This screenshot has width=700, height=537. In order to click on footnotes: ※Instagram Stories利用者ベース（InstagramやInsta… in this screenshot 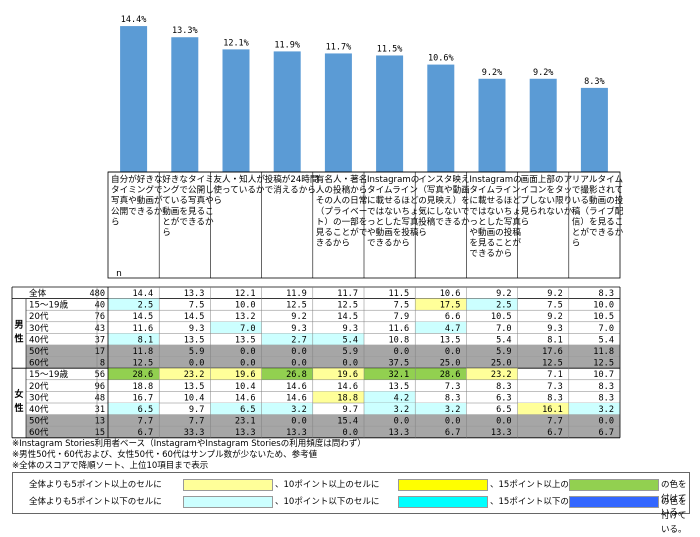, I will do `click(189, 455)`.